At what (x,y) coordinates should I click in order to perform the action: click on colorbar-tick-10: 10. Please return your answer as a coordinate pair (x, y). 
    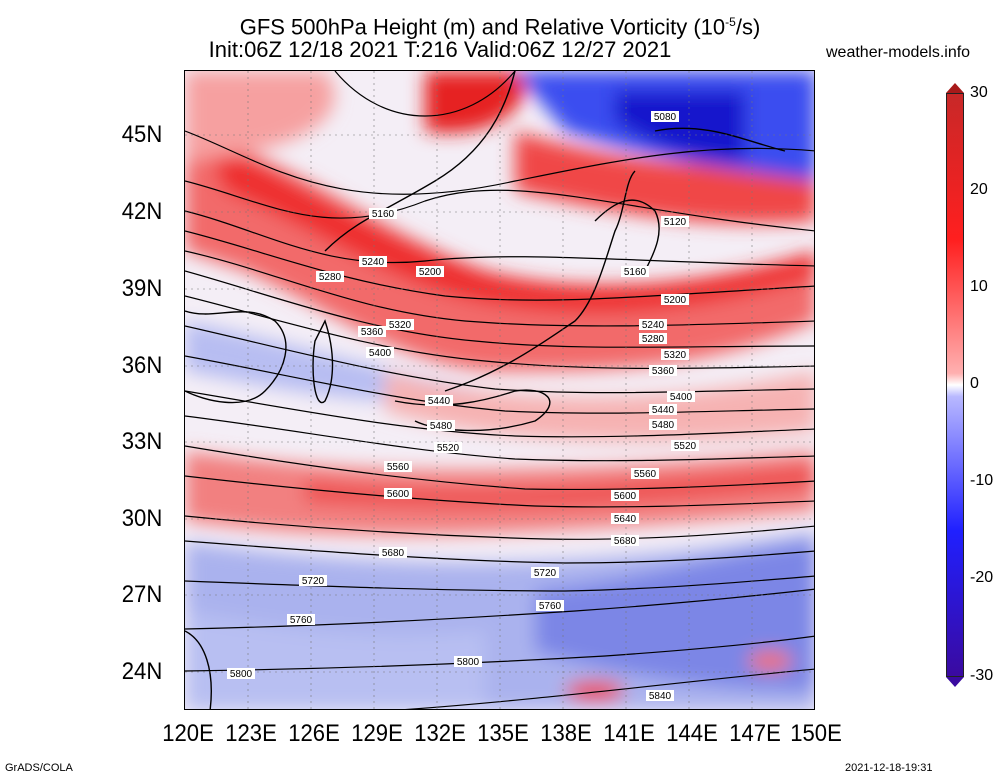
    Looking at the image, I should click on (979, 286).